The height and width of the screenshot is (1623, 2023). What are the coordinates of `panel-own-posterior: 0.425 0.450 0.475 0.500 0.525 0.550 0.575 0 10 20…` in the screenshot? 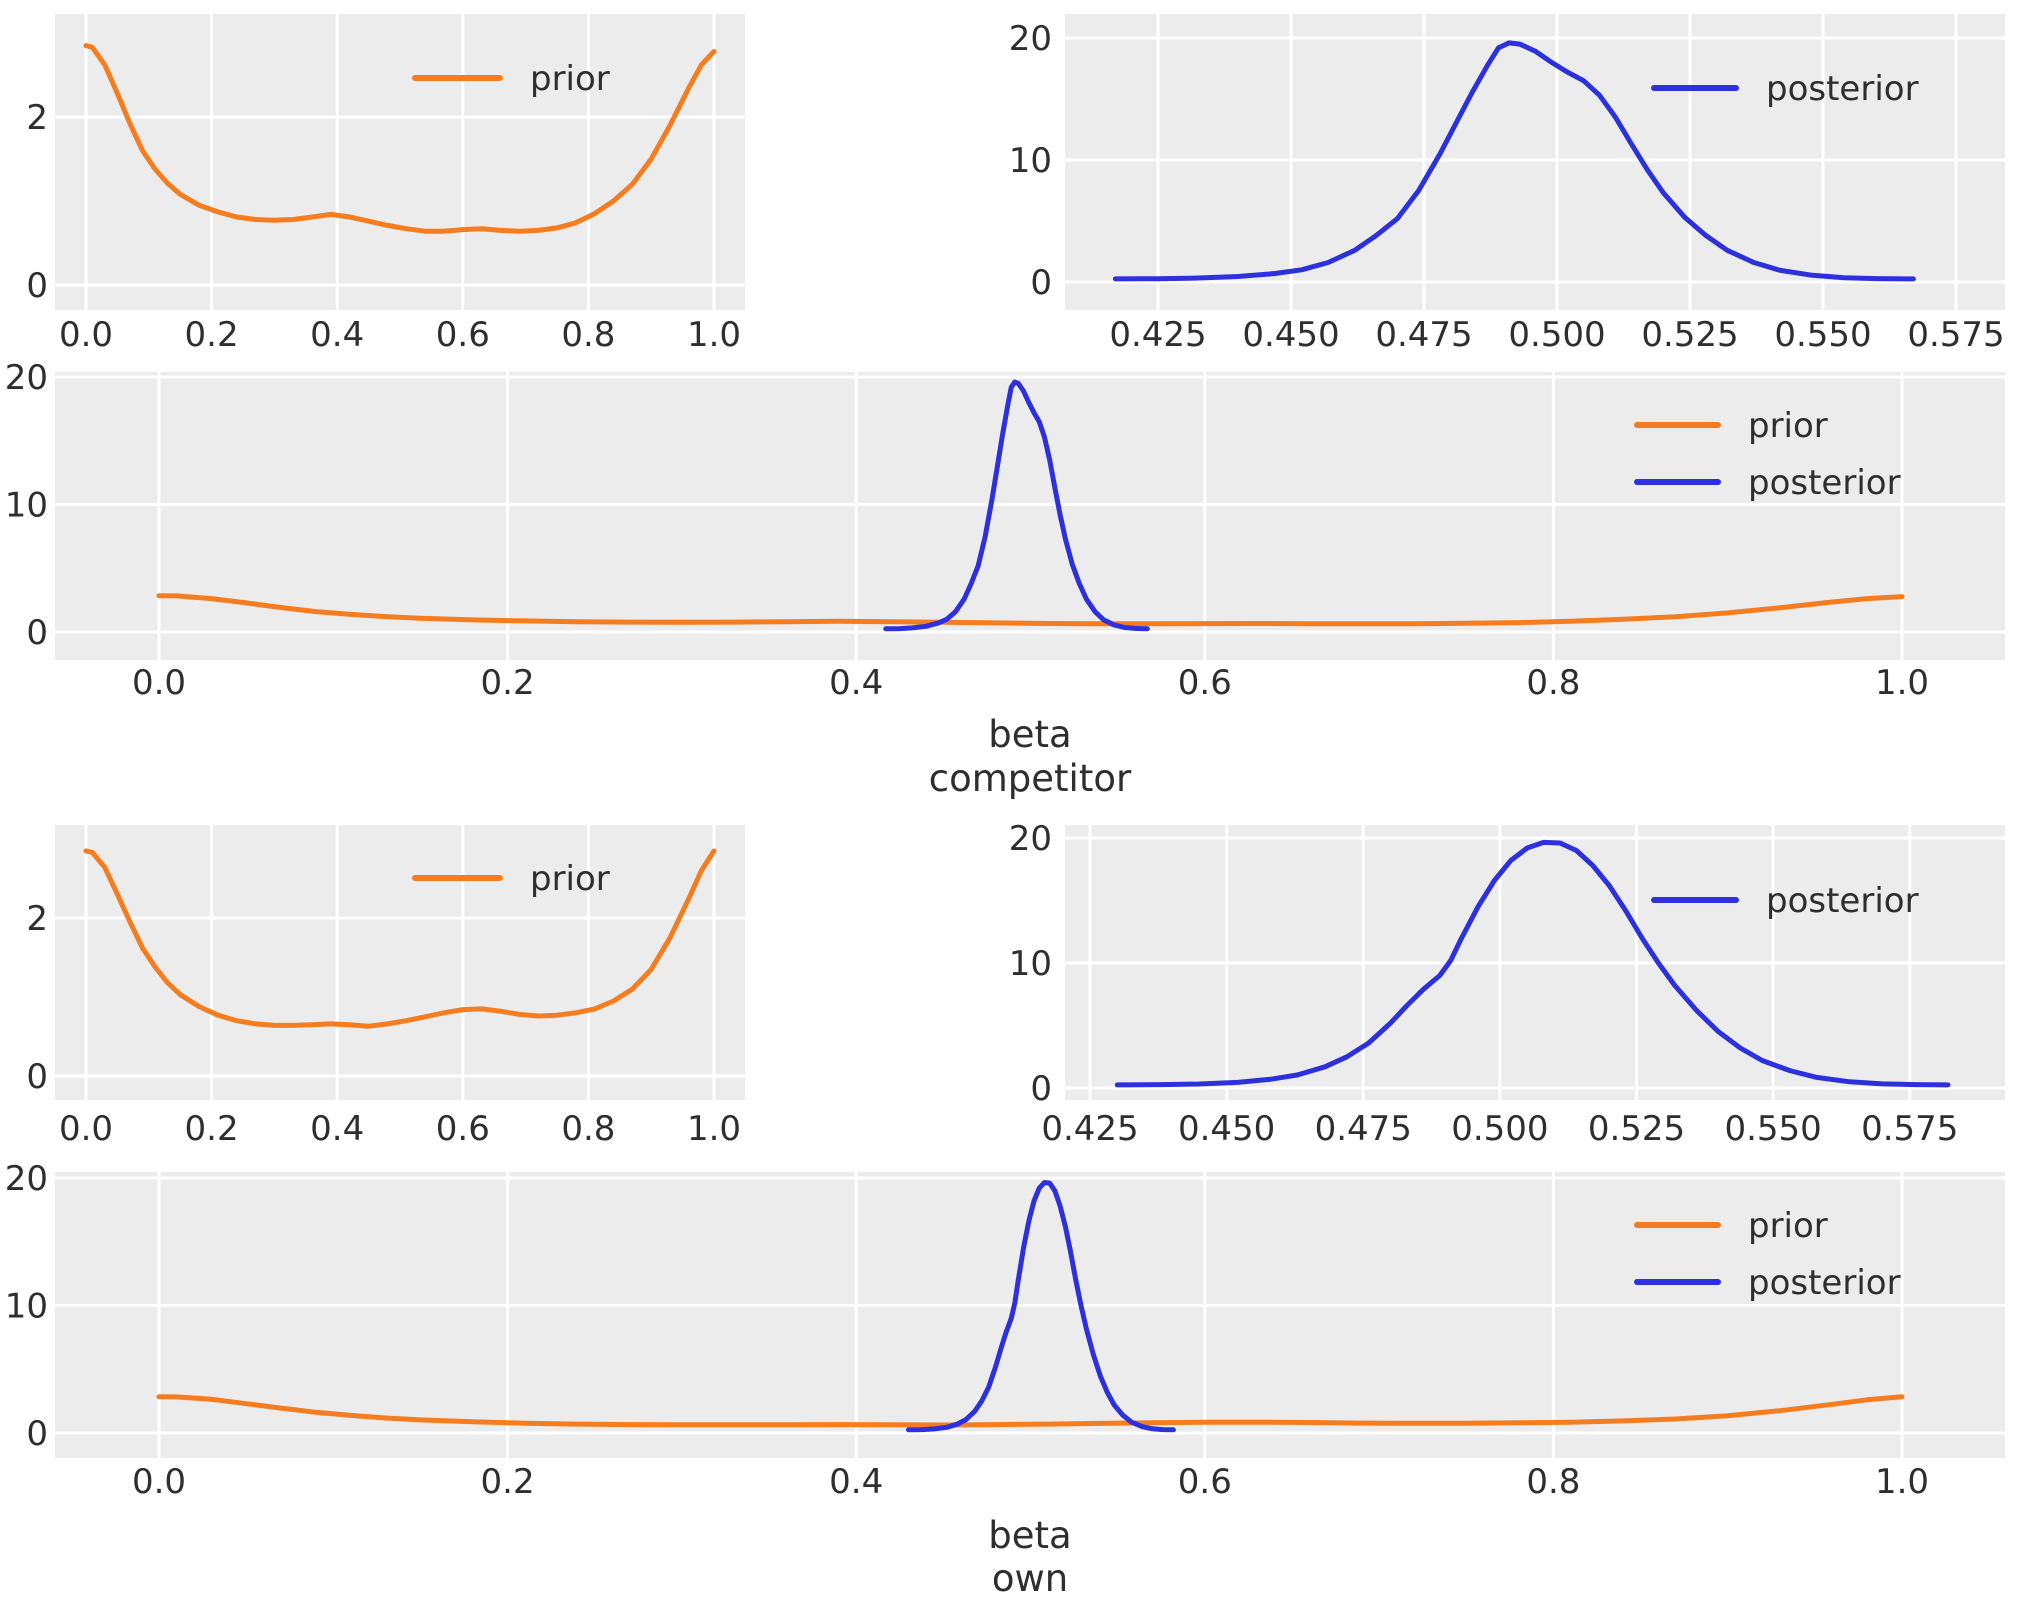 It's located at (1507, 984).